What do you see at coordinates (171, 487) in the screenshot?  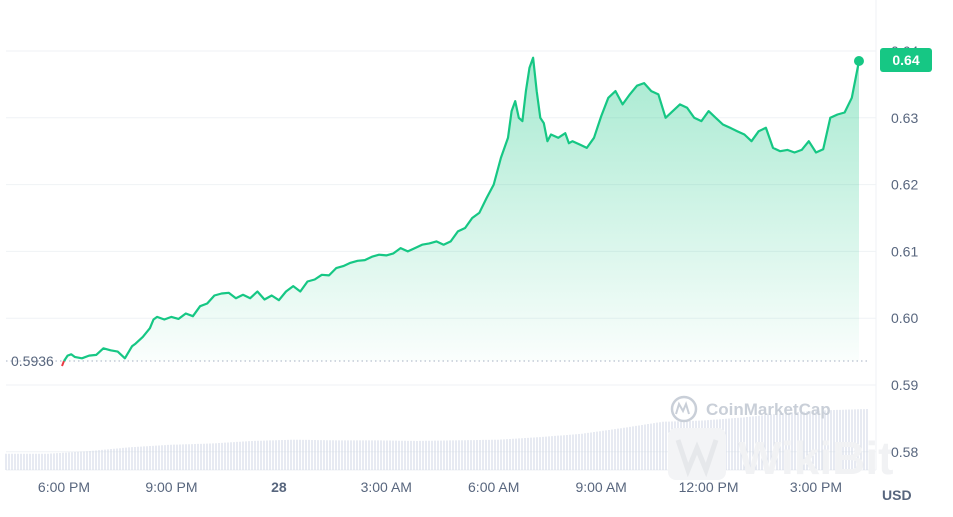 I see `x-tick-label: 9:00 PM` at bounding box center [171, 487].